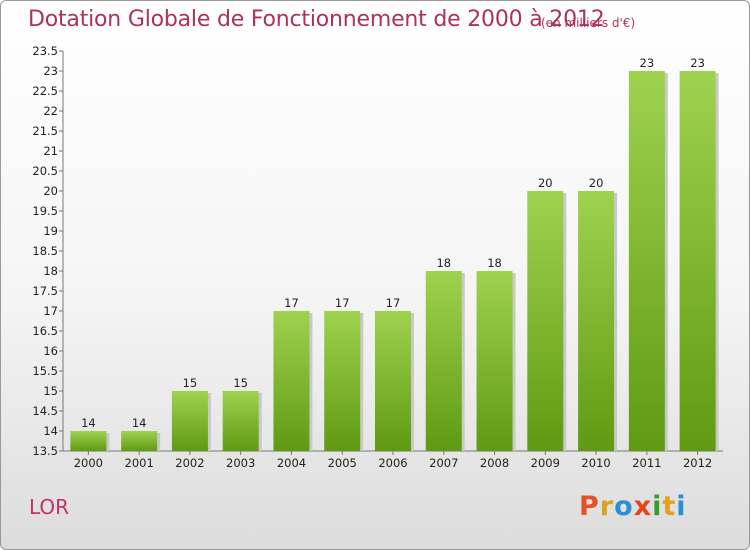 The image size is (750, 550). What do you see at coordinates (647, 63) in the screenshot?
I see `value-label-2011: 23` at bounding box center [647, 63].